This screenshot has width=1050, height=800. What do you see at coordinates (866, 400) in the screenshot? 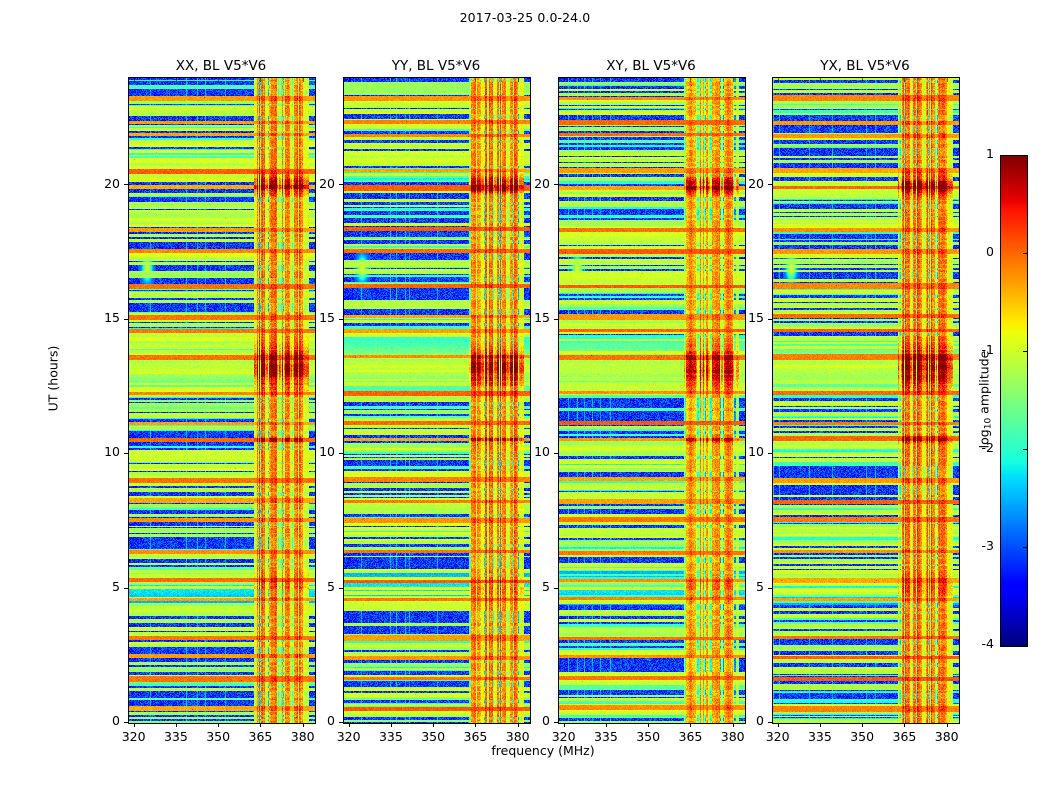
I see `waterfall-panel-yx` at bounding box center [866, 400].